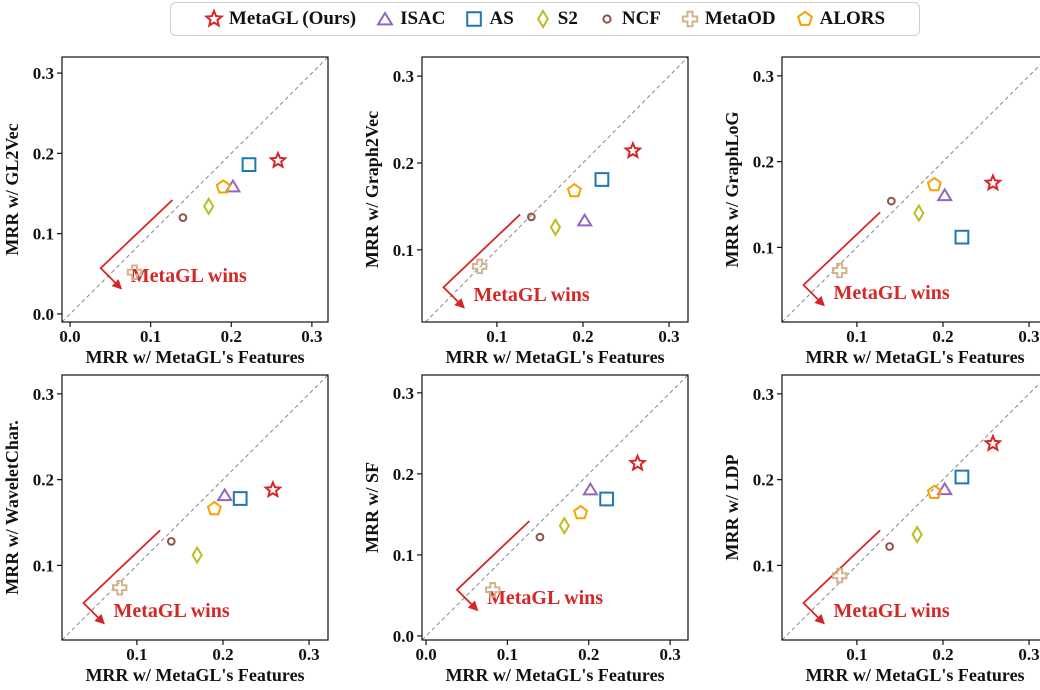 This screenshot has height=690, width=1040. I want to click on legend-item-isac: ISAC, so click(410, 19).